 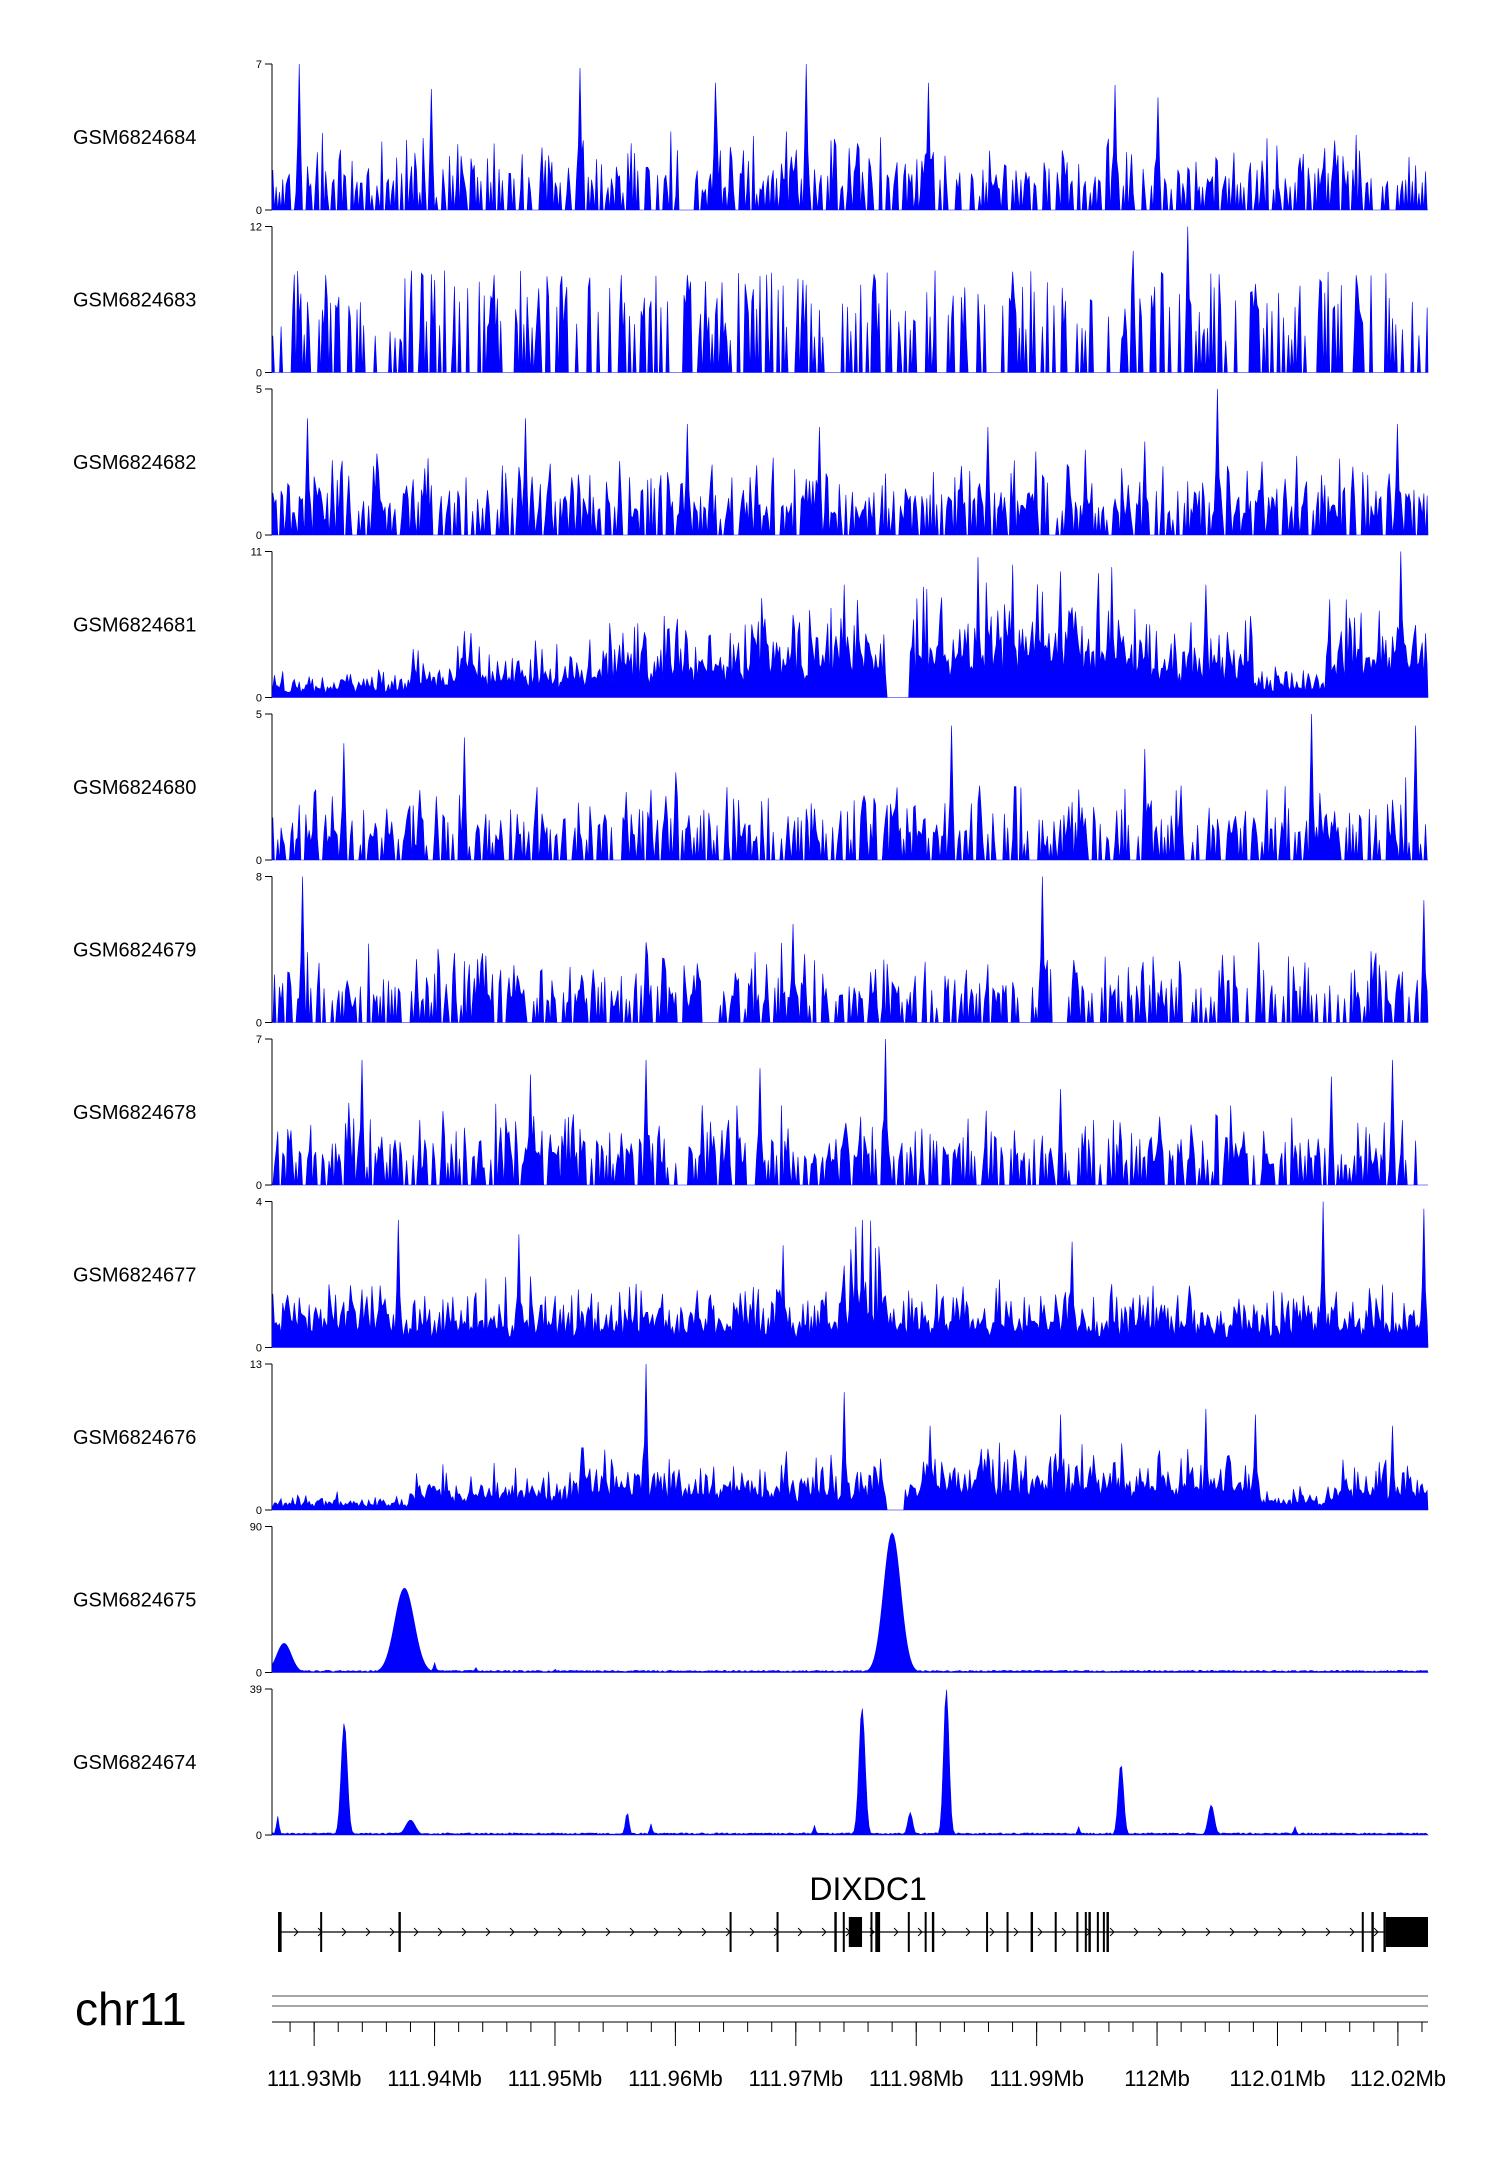 I want to click on track-label: GSM6824675, so click(x=134, y=1601).